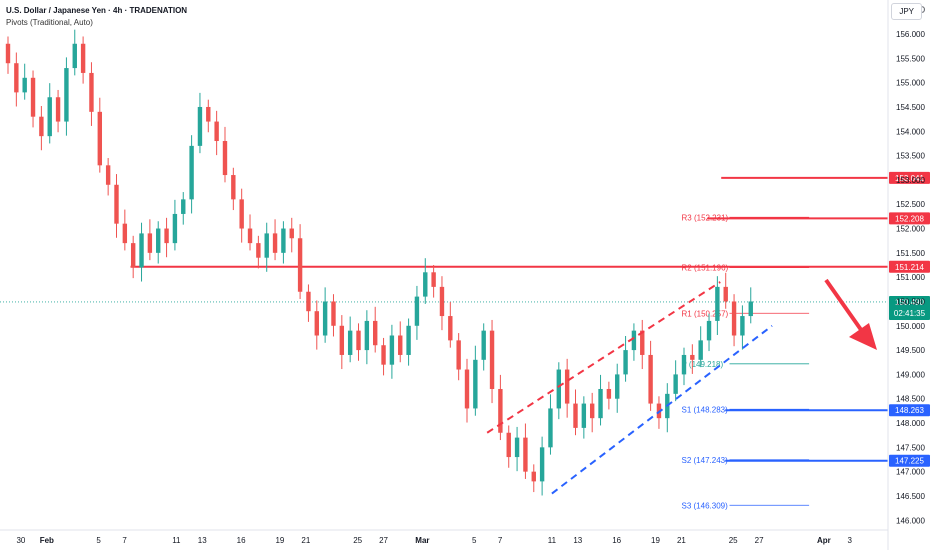 This screenshot has height=550, width=932. I want to click on time-tick-label: Apr, so click(824, 540).